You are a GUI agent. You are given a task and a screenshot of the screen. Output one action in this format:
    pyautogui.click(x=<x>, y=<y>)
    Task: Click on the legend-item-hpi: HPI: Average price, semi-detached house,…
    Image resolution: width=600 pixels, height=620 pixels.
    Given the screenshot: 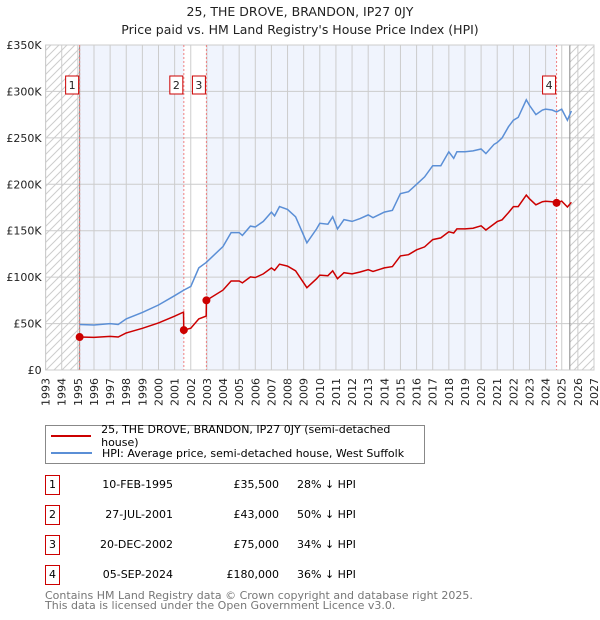 What is the action you would take?
    pyautogui.click(x=227, y=453)
    